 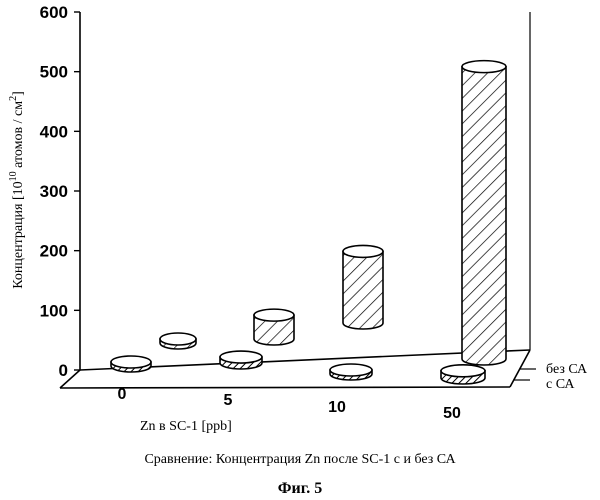 What do you see at coordinates (54, 12) in the screenshot?
I see `y-tick-label: 600` at bounding box center [54, 12].